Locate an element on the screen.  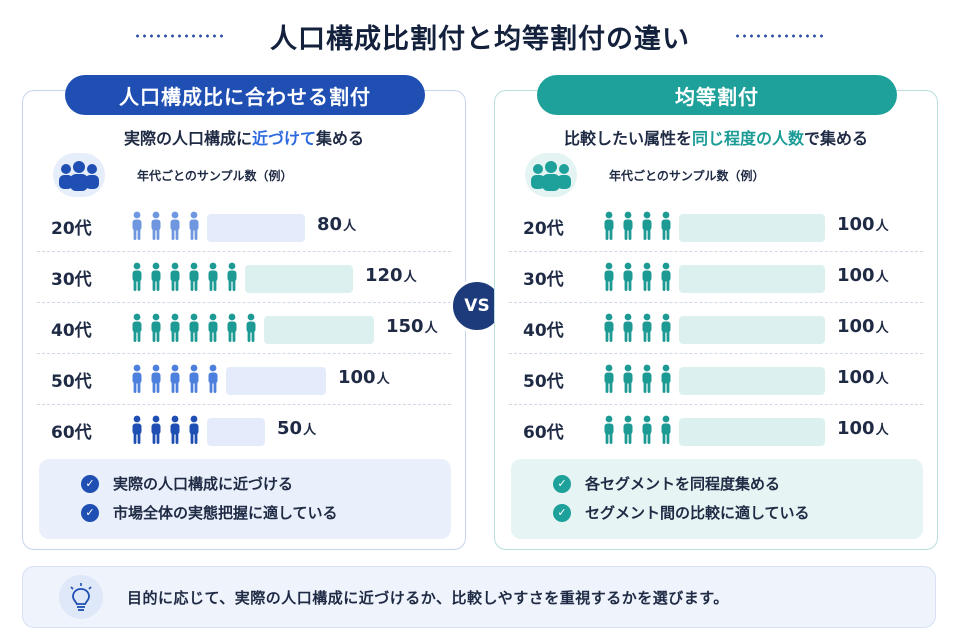
right-legend: 年代ごとのサンプル数（例） is located at coordinates (645, 175).